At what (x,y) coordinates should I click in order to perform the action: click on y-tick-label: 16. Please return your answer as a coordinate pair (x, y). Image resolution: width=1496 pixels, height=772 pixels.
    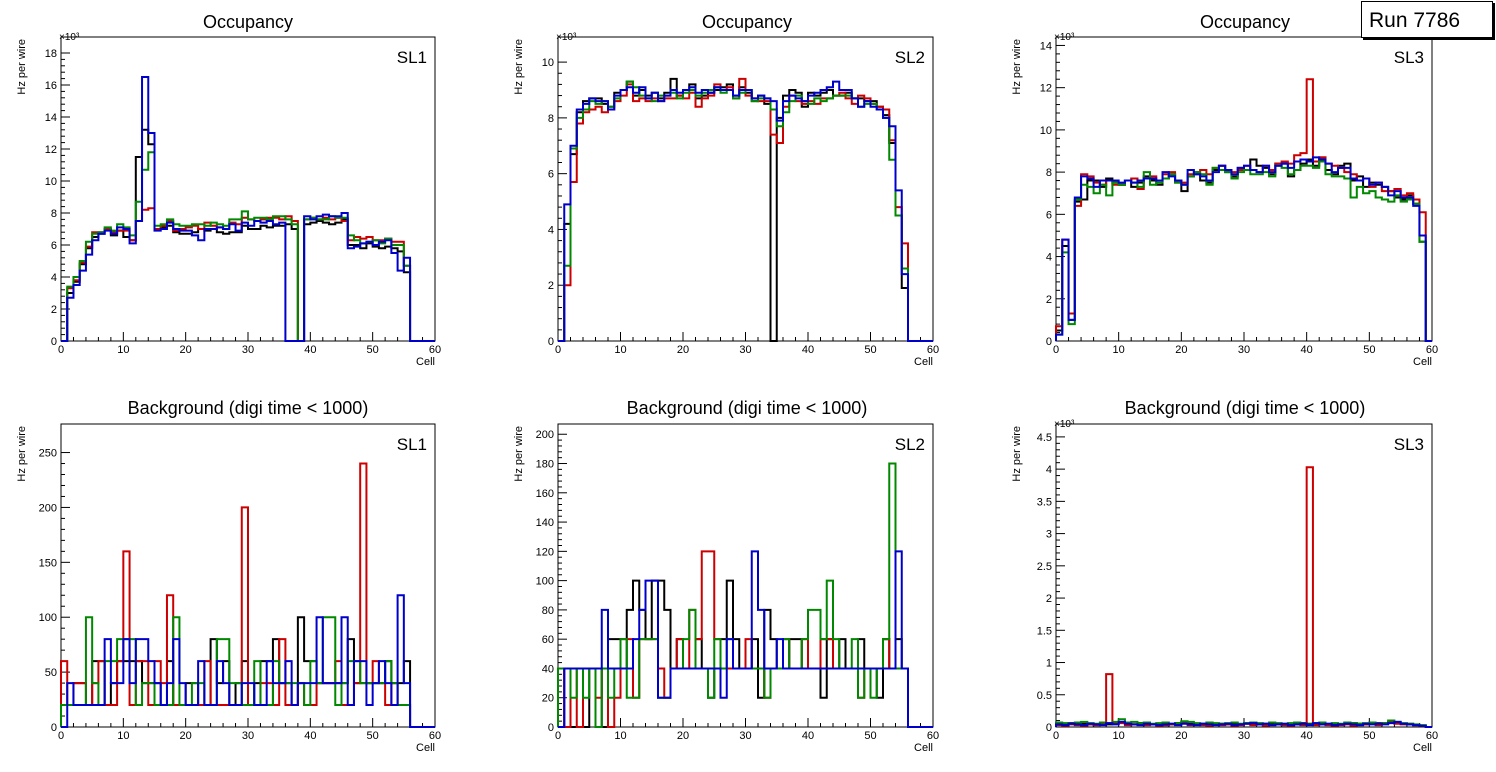
    Looking at the image, I should click on (51, 86).